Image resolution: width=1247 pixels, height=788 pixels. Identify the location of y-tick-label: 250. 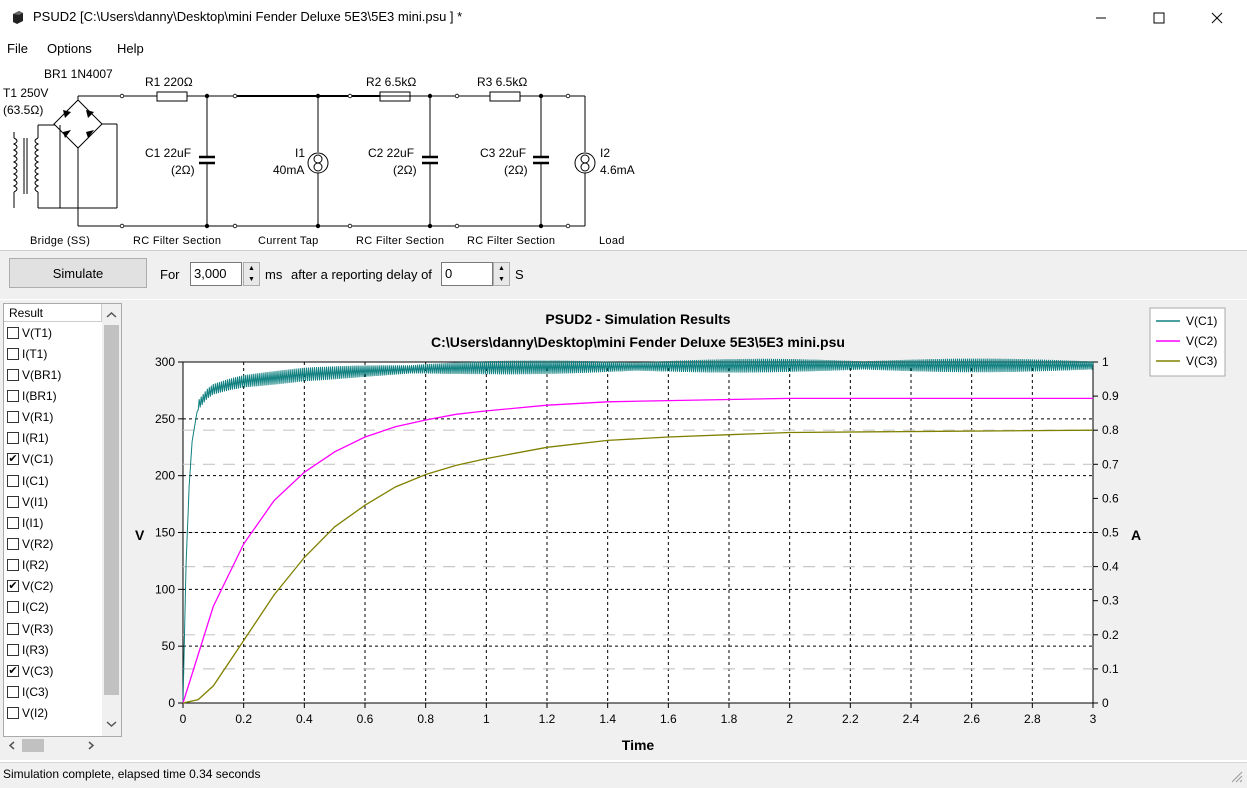
(165, 419).